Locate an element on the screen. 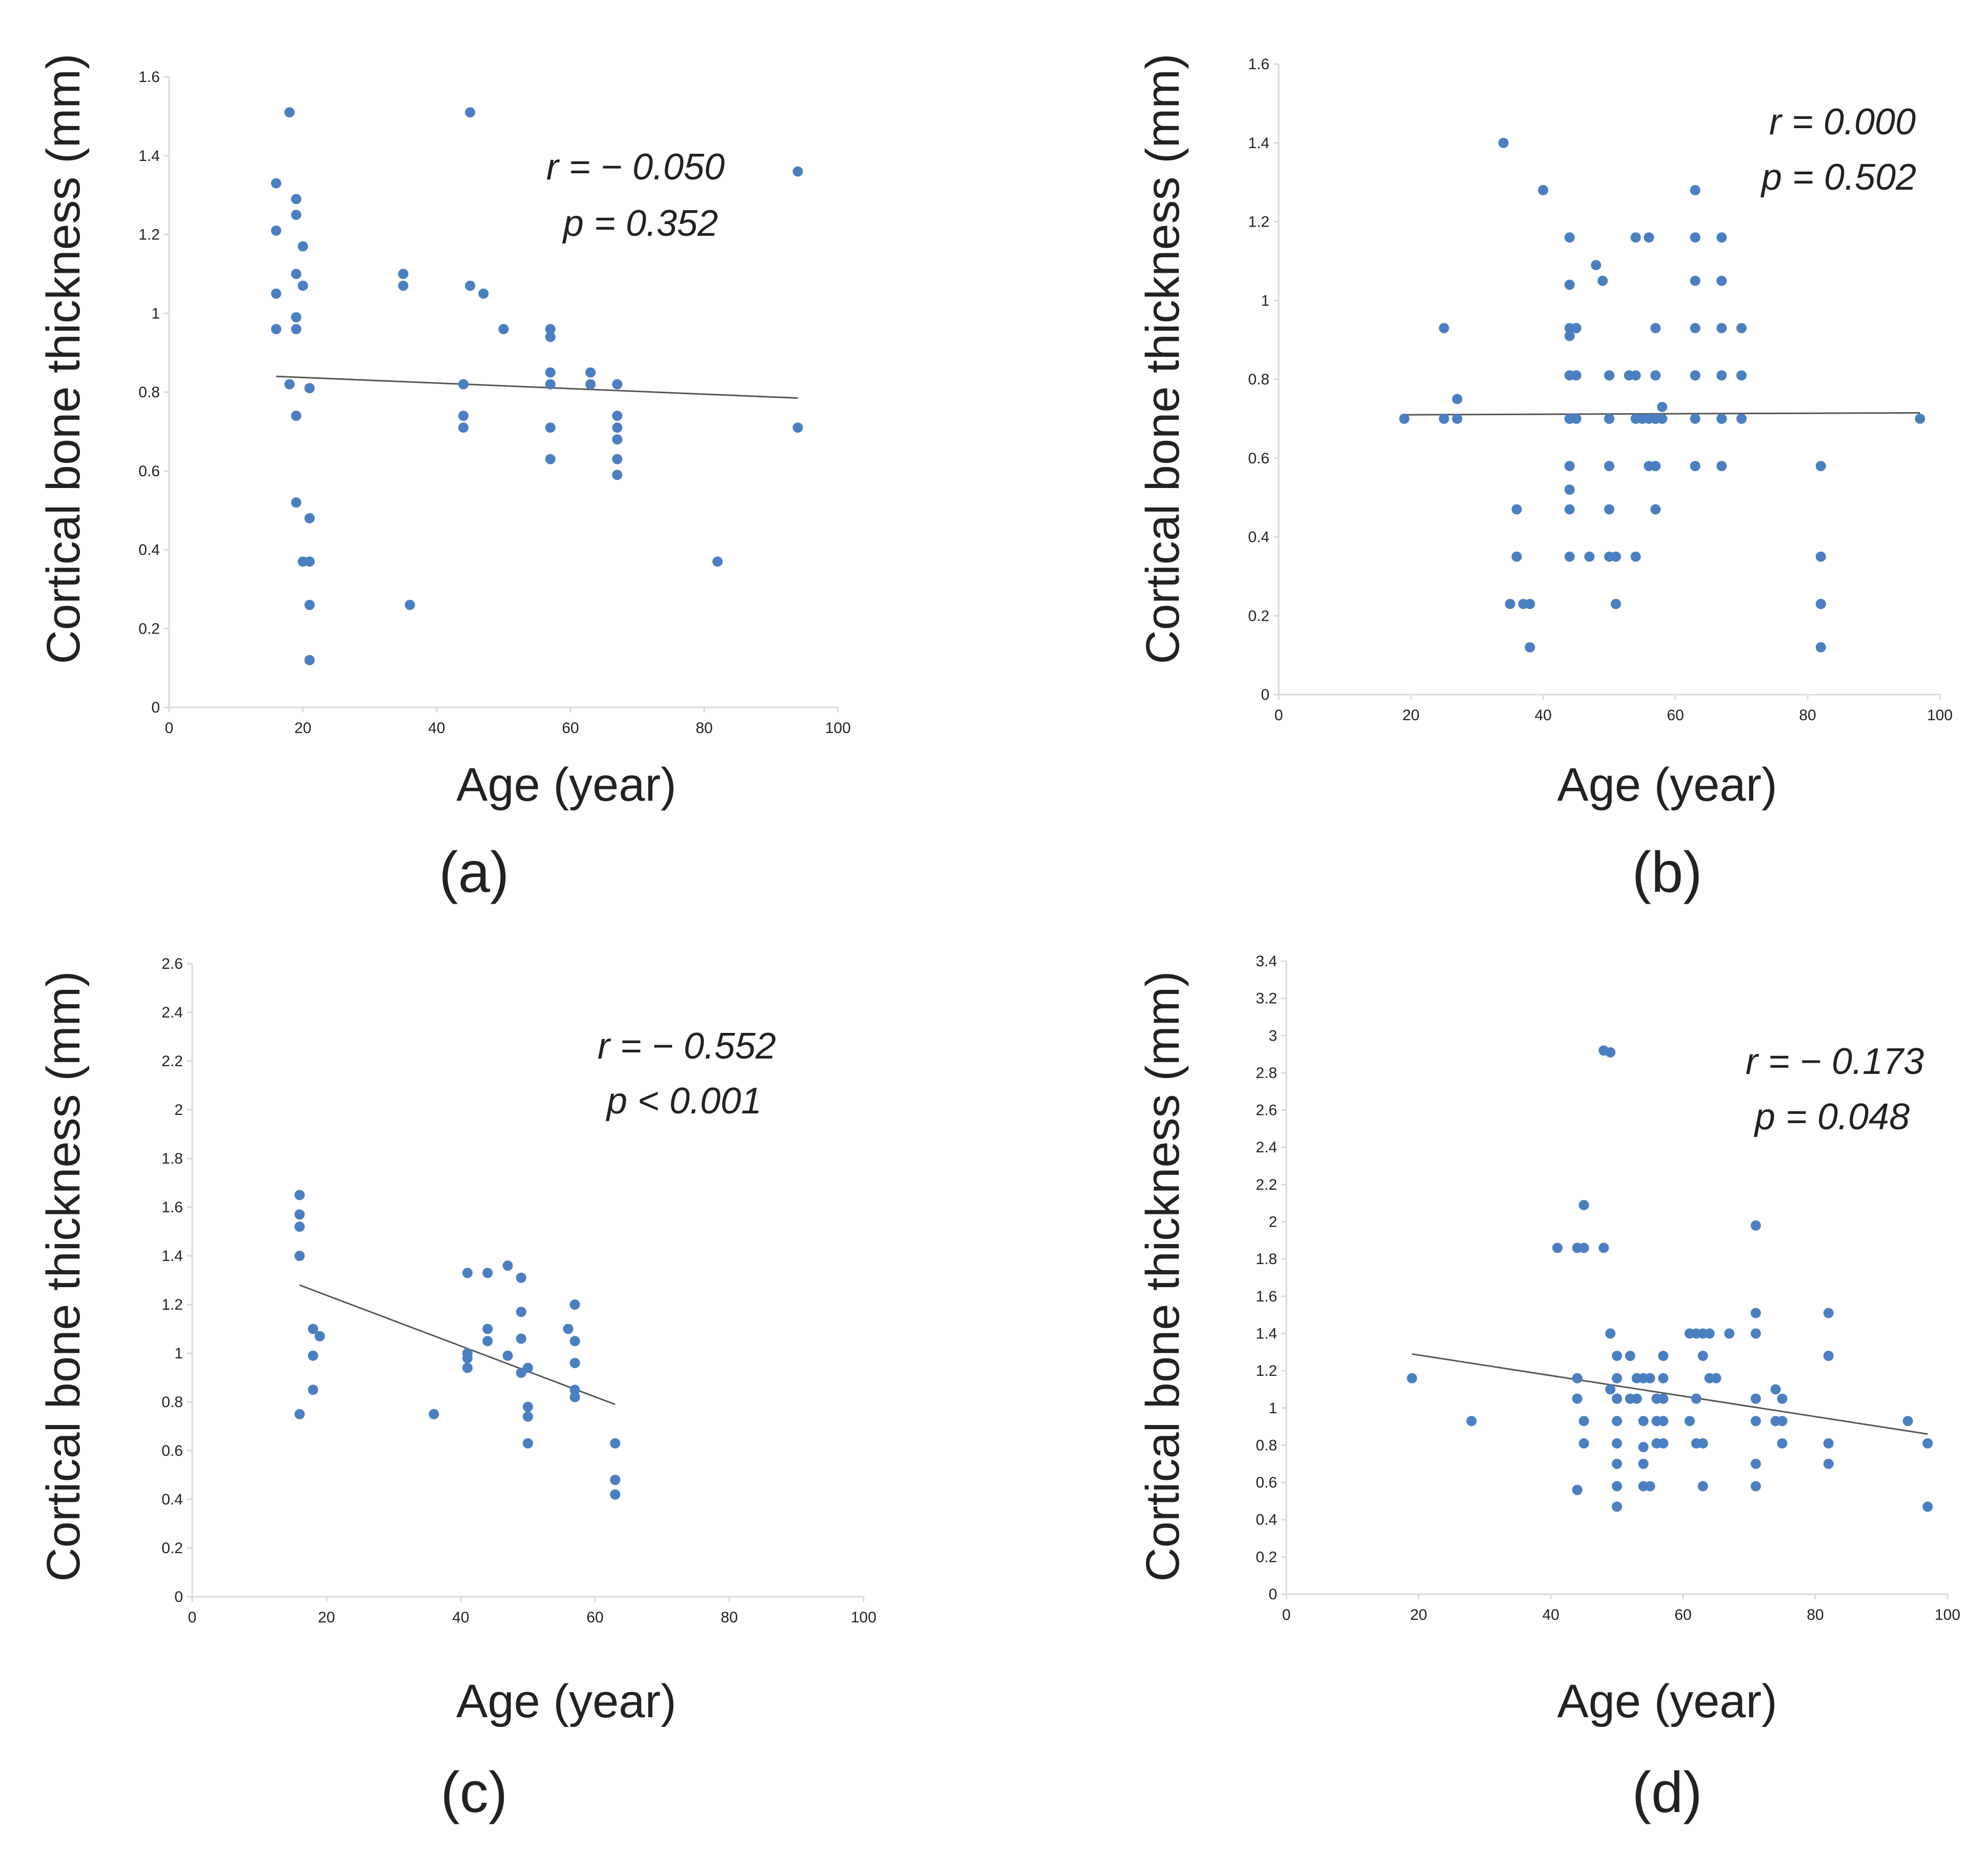 The image size is (1988, 1851). panel-c-y-tick-label: 0.6 is located at coordinates (172, 1451).